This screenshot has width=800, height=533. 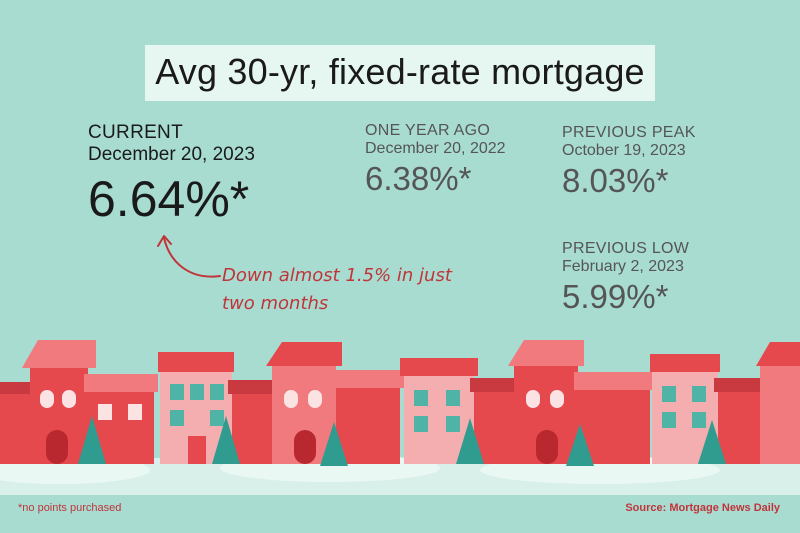 What do you see at coordinates (189, 256) in the screenshot?
I see `curved-arrow-icon` at bounding box center [189, 256].